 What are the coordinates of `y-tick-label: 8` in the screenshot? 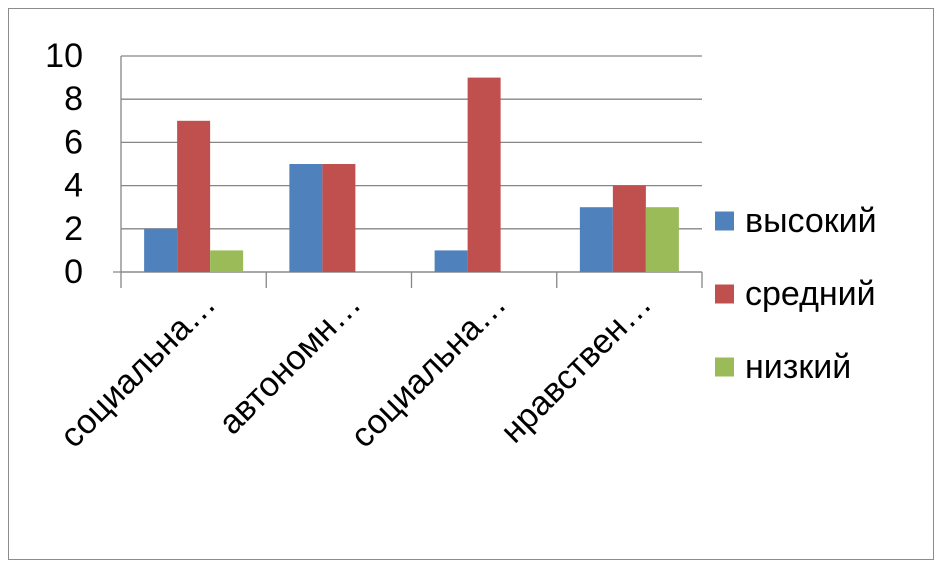 It's located at (73, 99).